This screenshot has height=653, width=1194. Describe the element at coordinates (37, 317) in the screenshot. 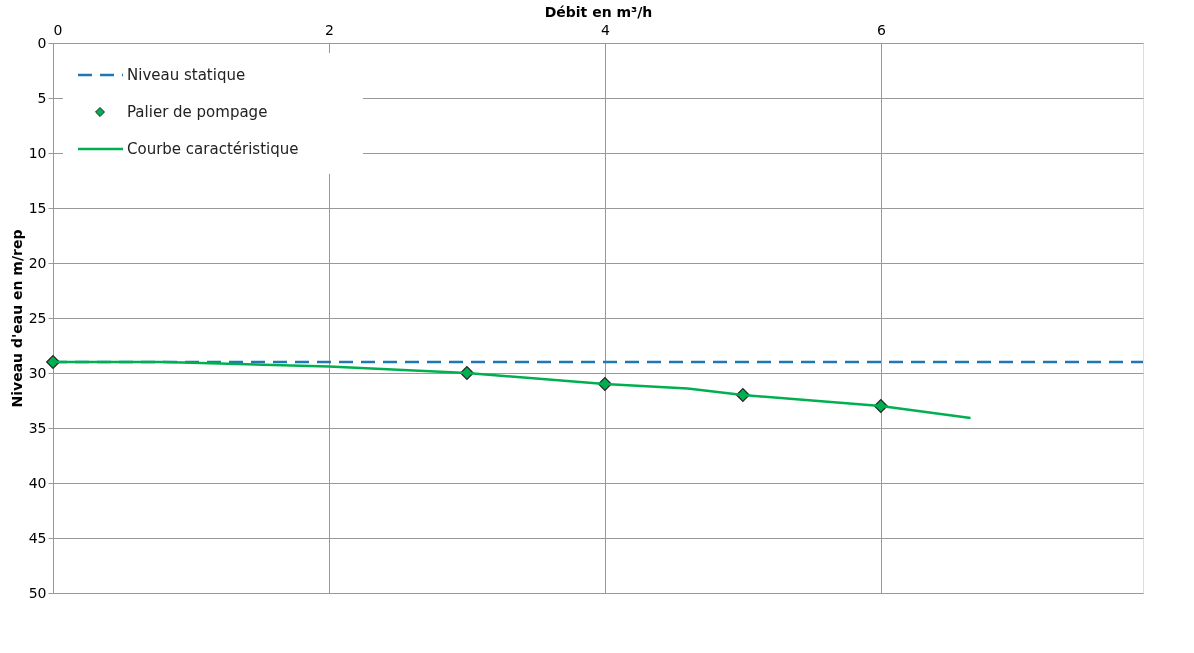

I see `y-tick-label: 25` at that location.